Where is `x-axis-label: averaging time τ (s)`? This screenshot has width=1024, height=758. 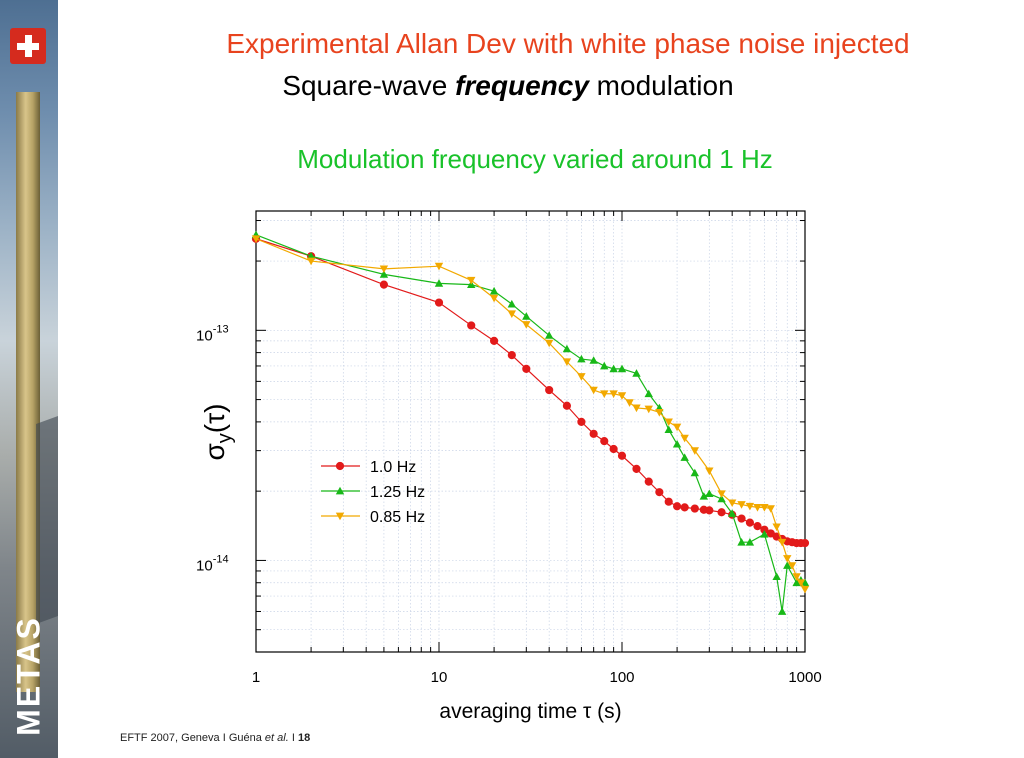 x-axis-label: averaging time τ (s) is located at coordinates (530, 711).